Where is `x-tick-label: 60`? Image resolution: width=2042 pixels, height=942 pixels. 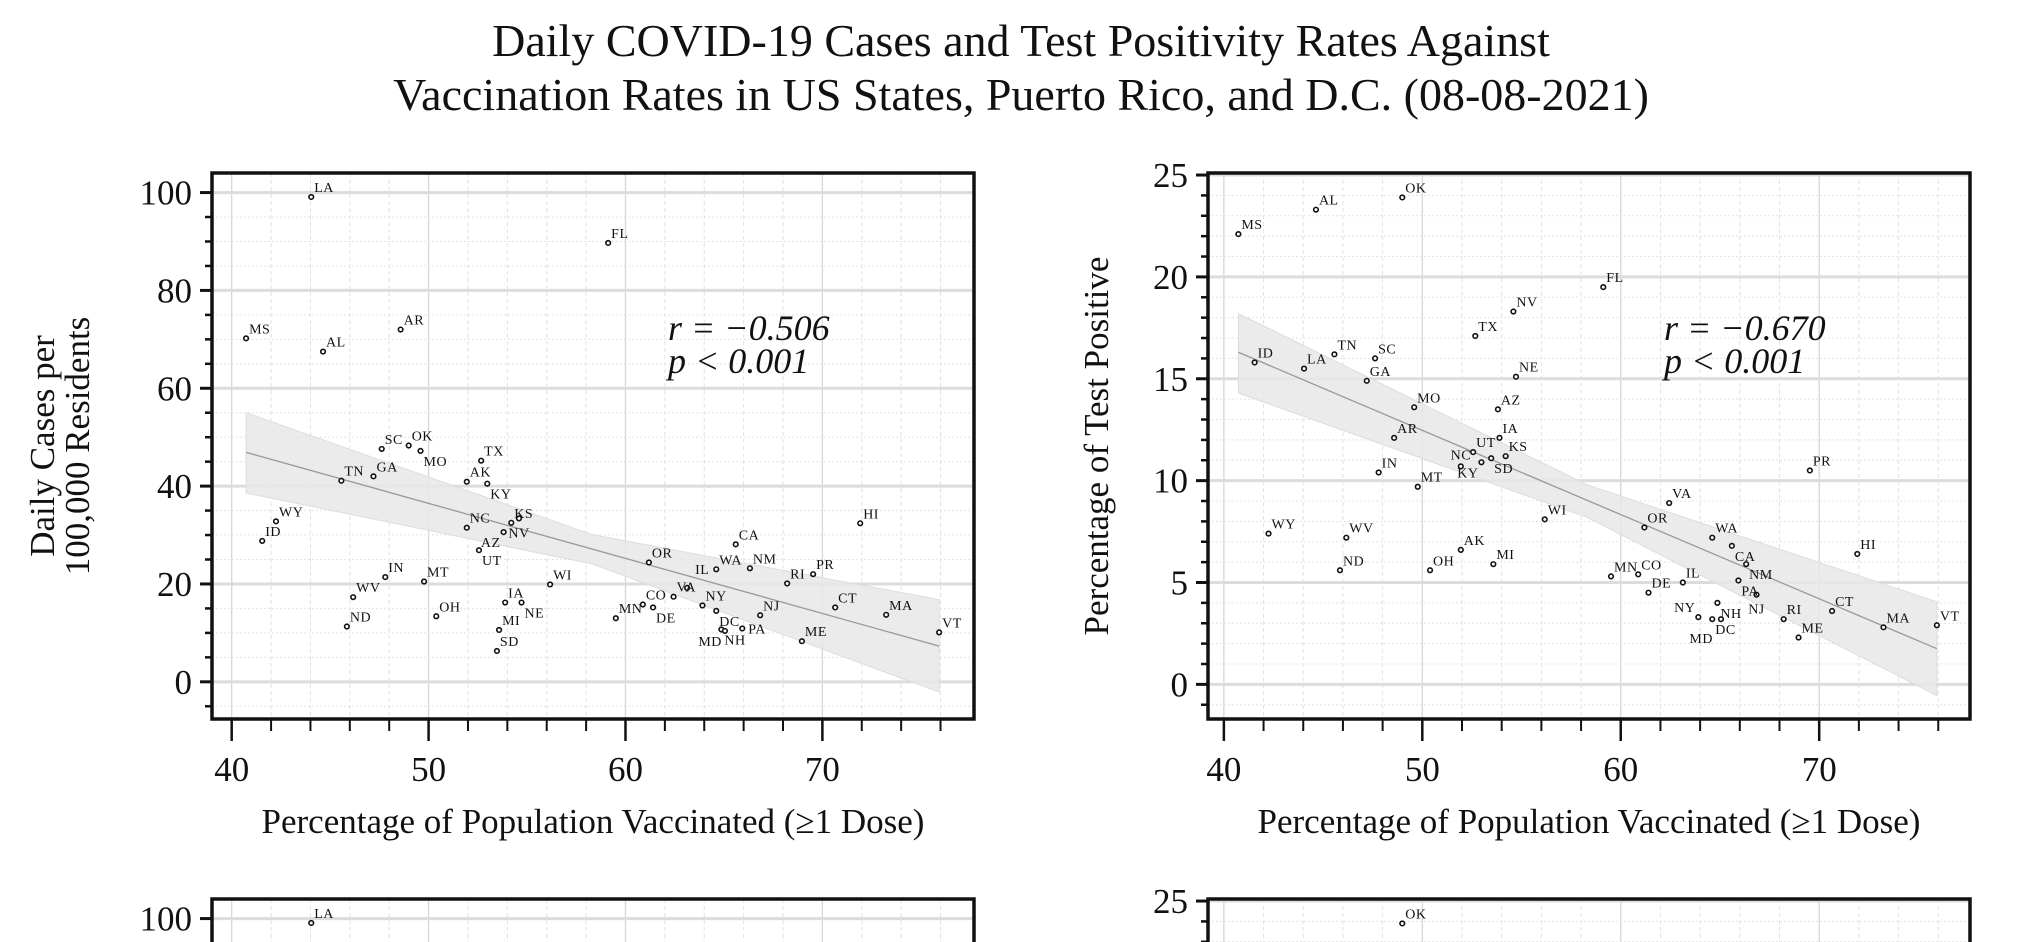
x-tick-label: 60 is located at coordinates (625, 769).